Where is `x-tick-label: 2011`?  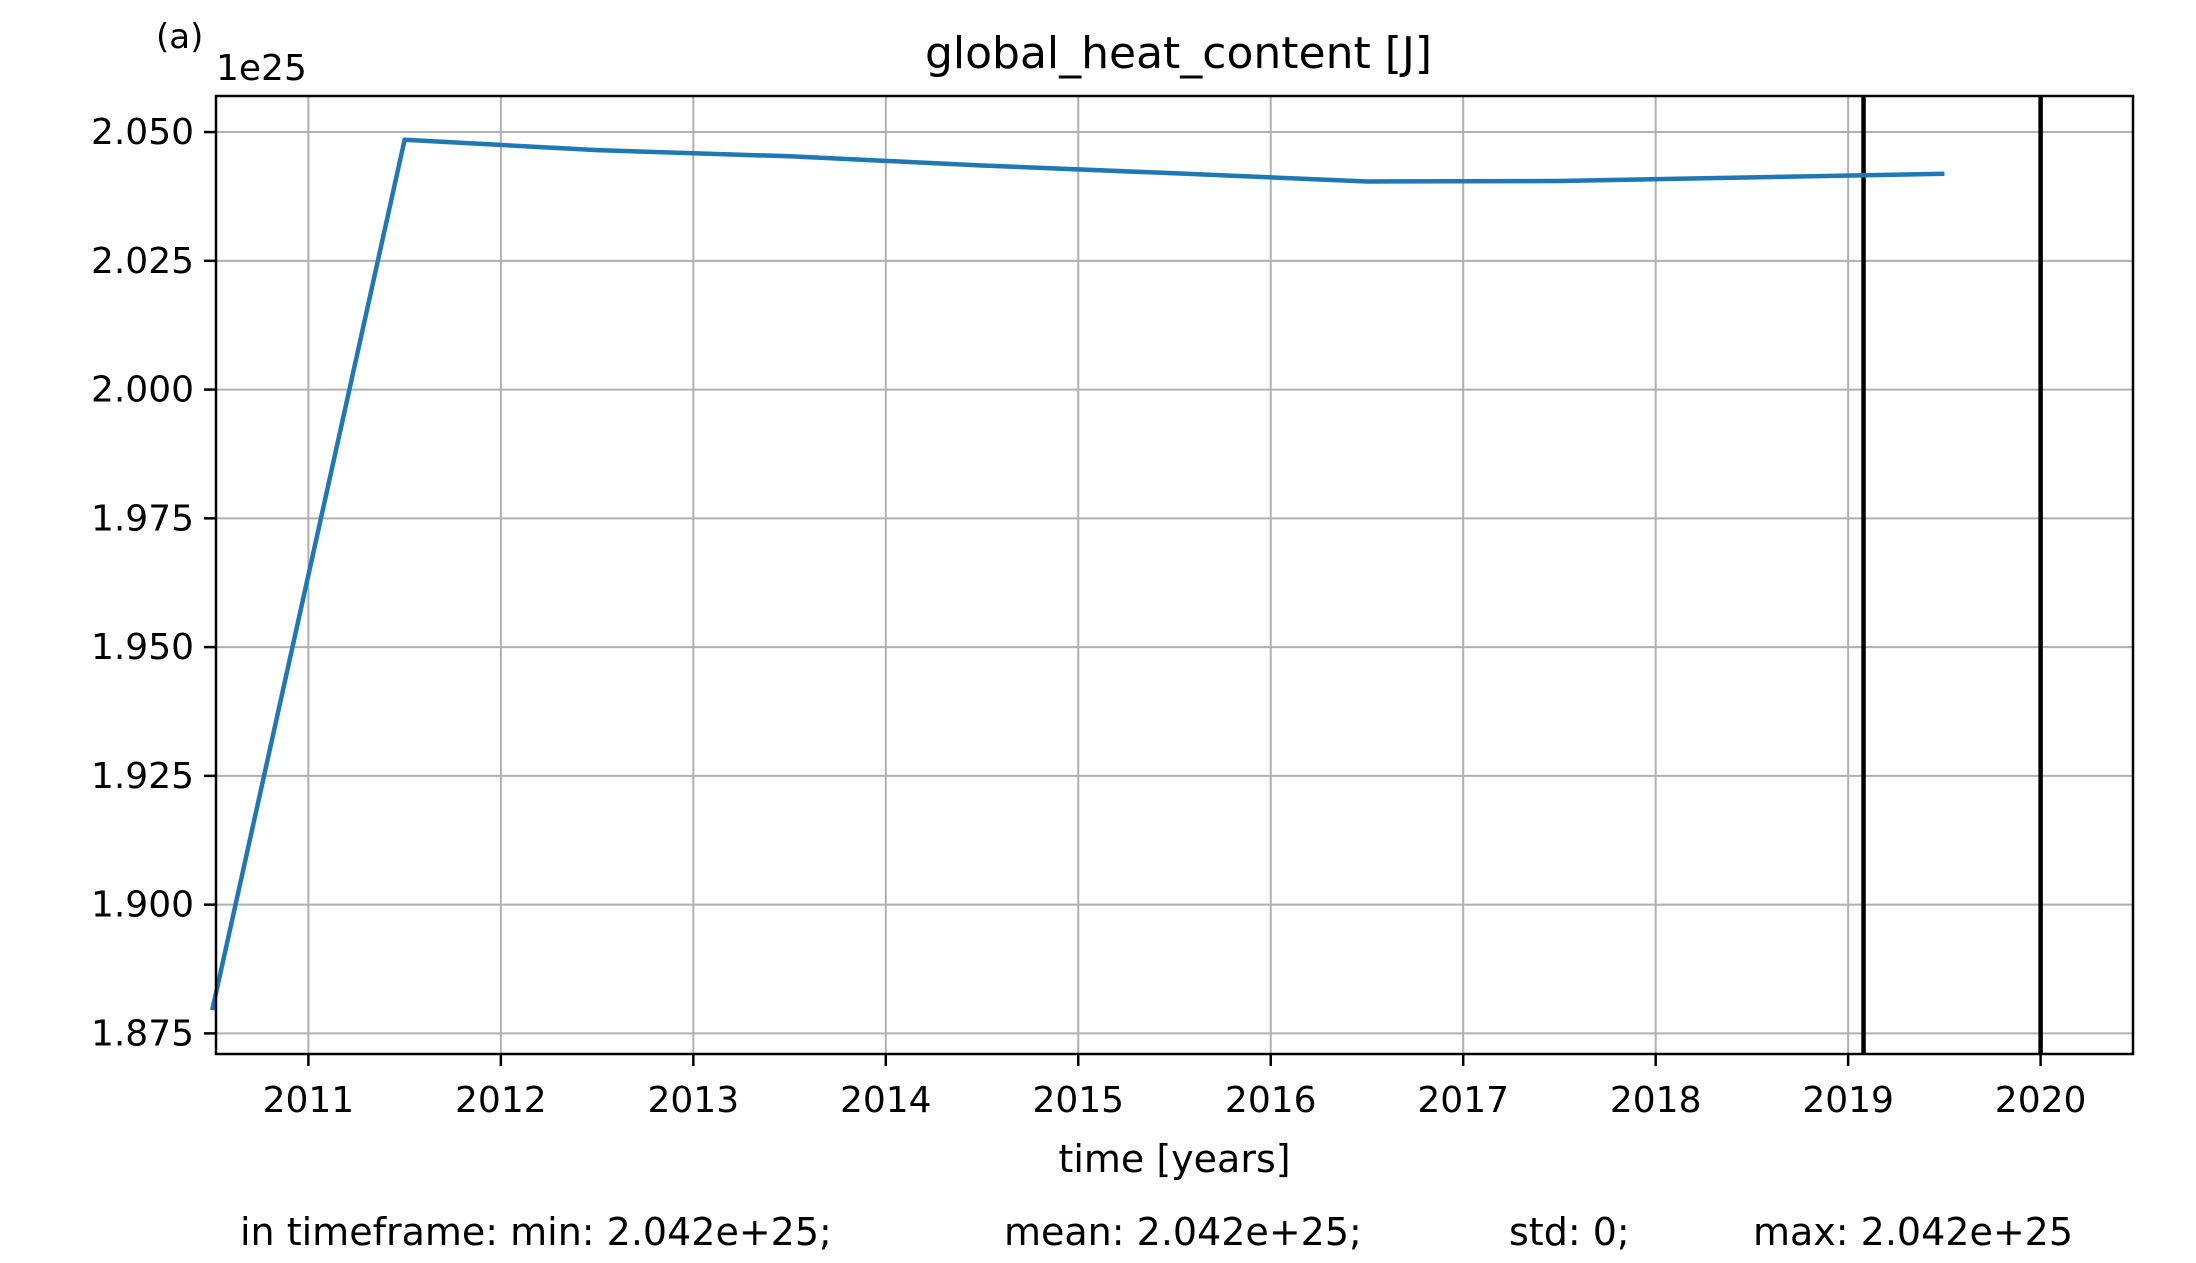
x-tick-label: 2011 is located at coordinates (309, 1100).